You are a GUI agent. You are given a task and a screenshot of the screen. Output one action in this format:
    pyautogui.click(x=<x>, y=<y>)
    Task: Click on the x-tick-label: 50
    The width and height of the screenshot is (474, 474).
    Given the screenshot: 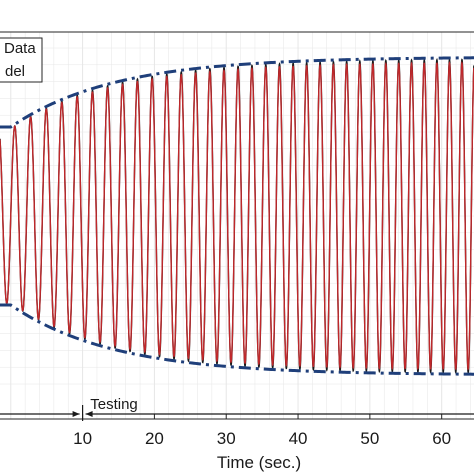 What is the action you would take?
    pyautogui.click(x=369, y=438)
    